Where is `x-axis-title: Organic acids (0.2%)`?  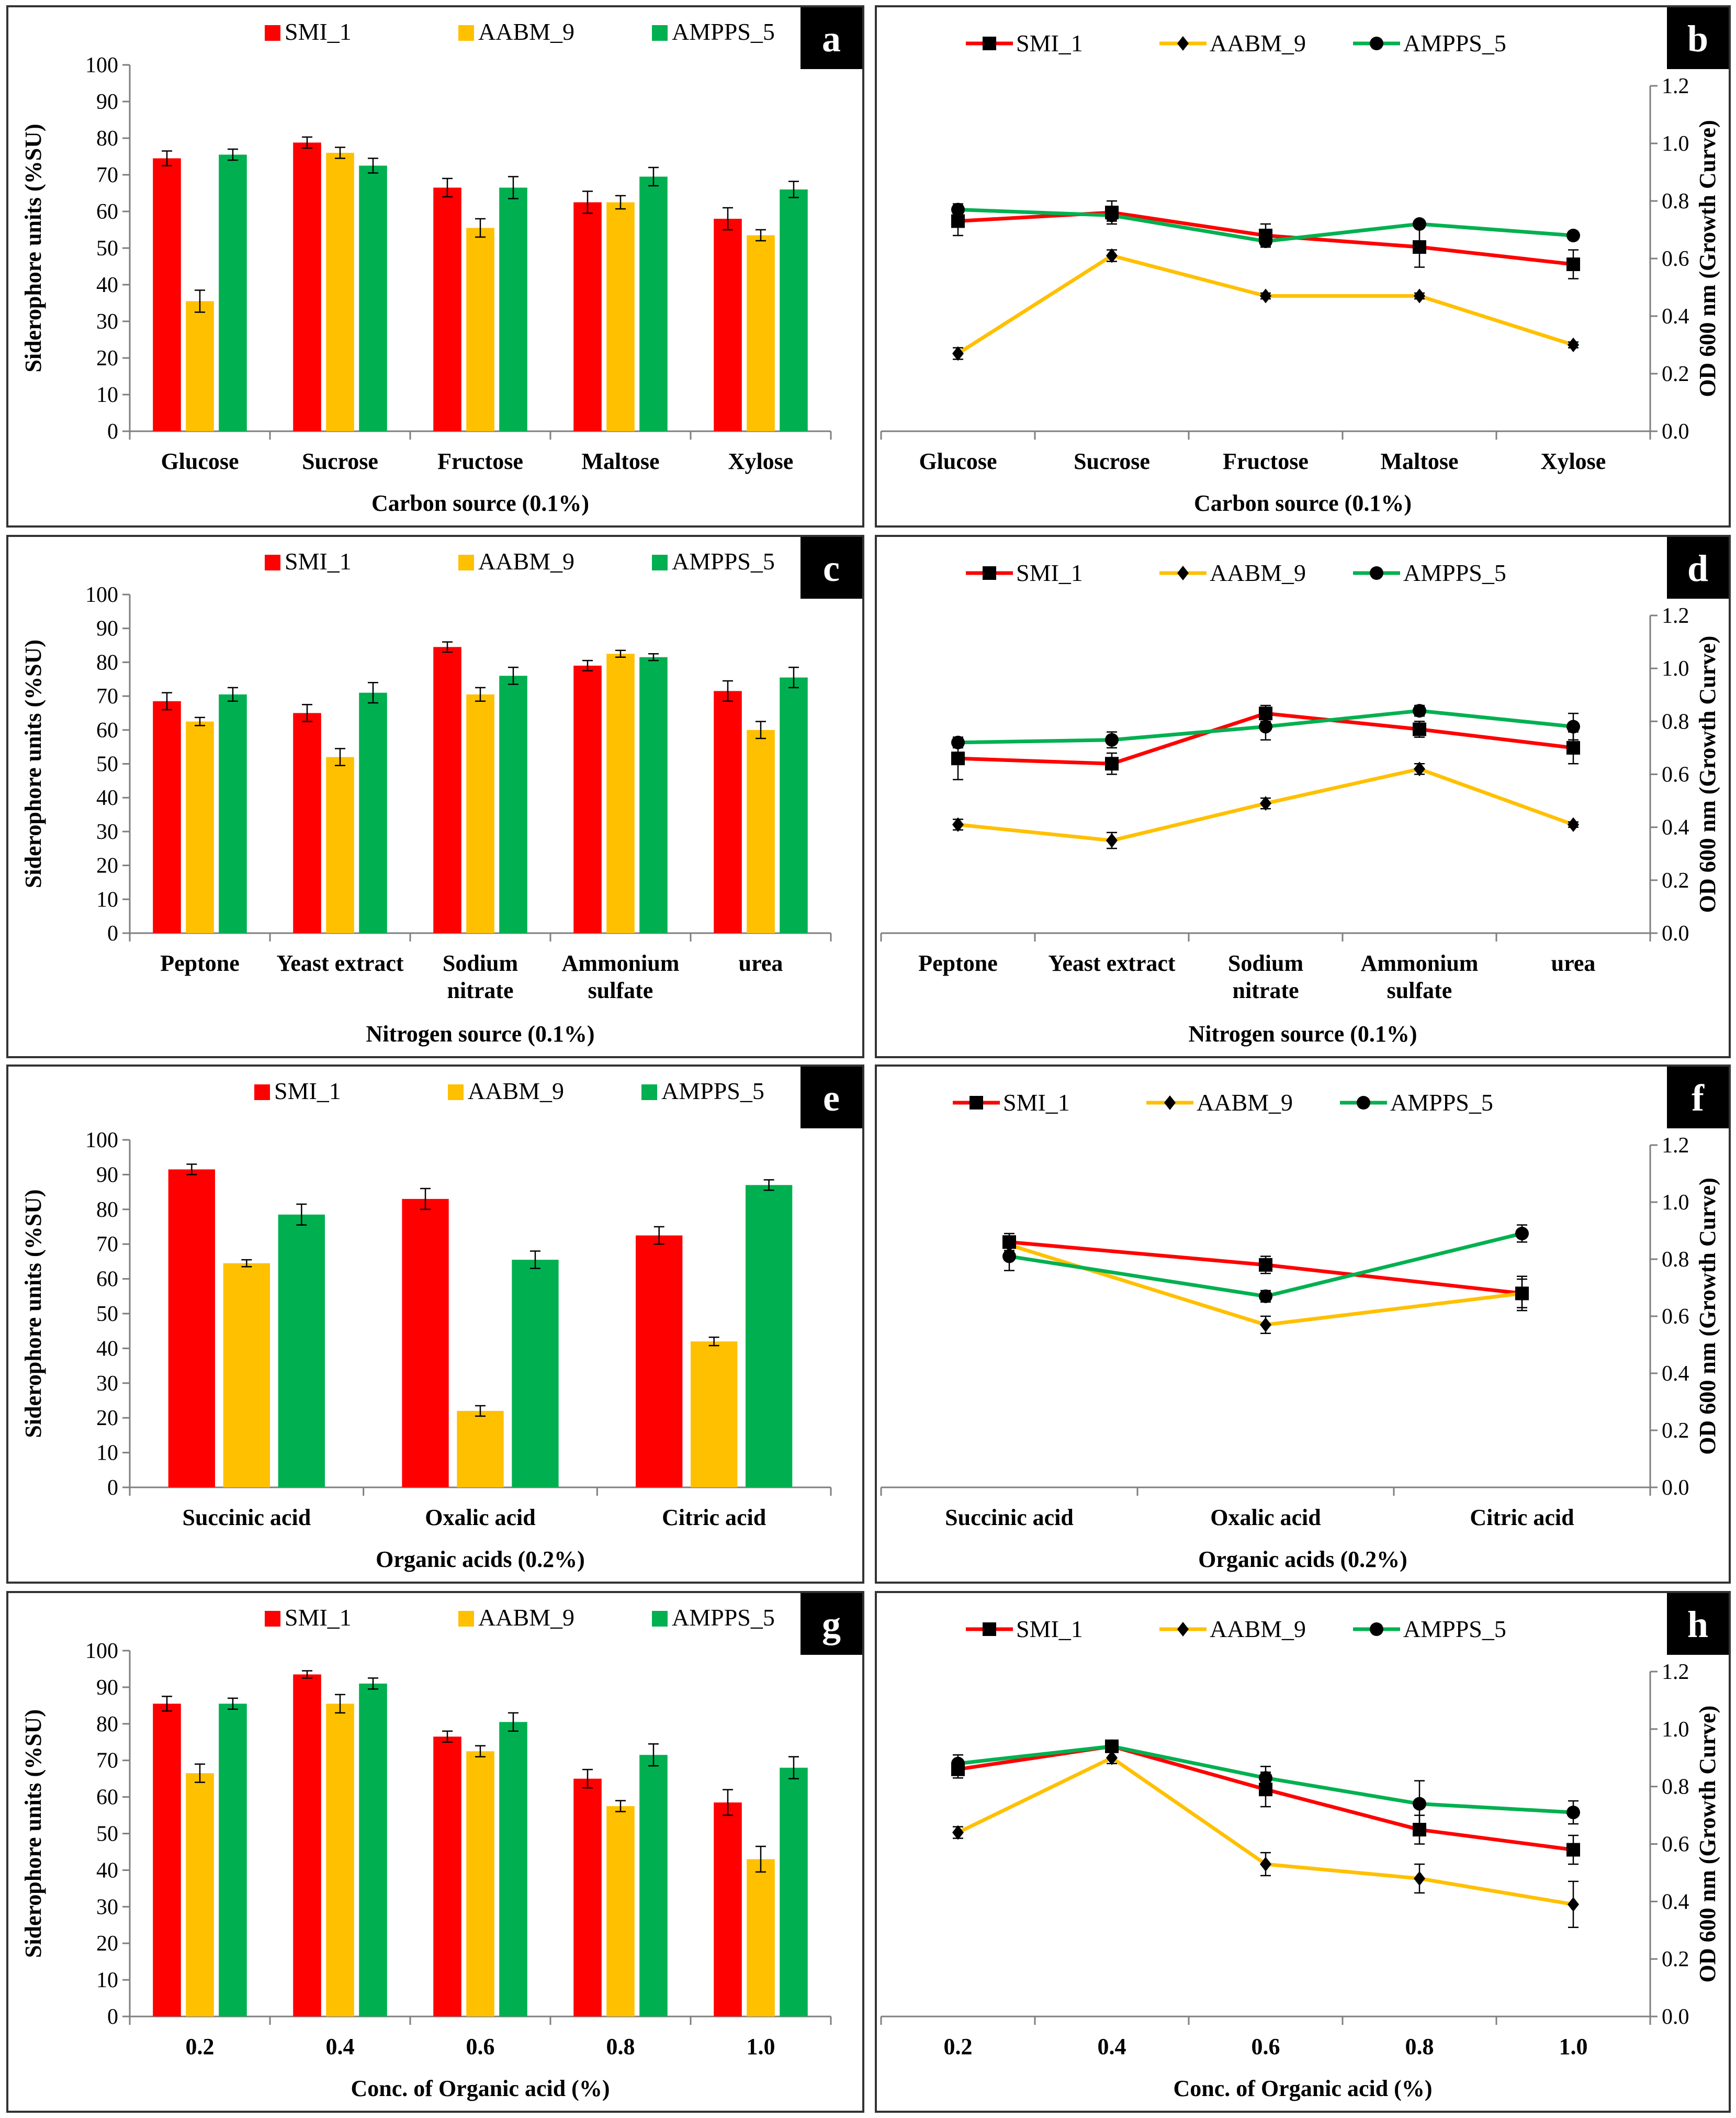
x-axis-title: Organic acids (0.2%) is located at coordinates (481, 1560).